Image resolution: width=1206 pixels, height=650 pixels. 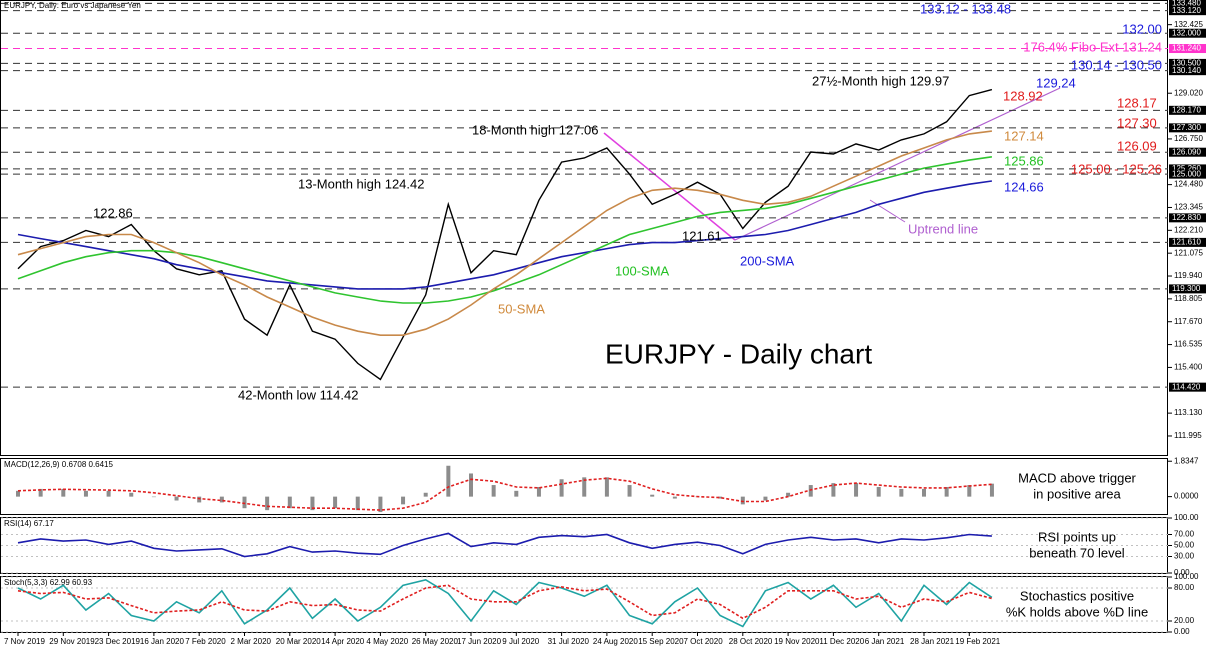 What do you see at coordinates (1184, 534) in the screenshot?
I see `y-tick-label: 70.00` at bounding box center [1184, 534].